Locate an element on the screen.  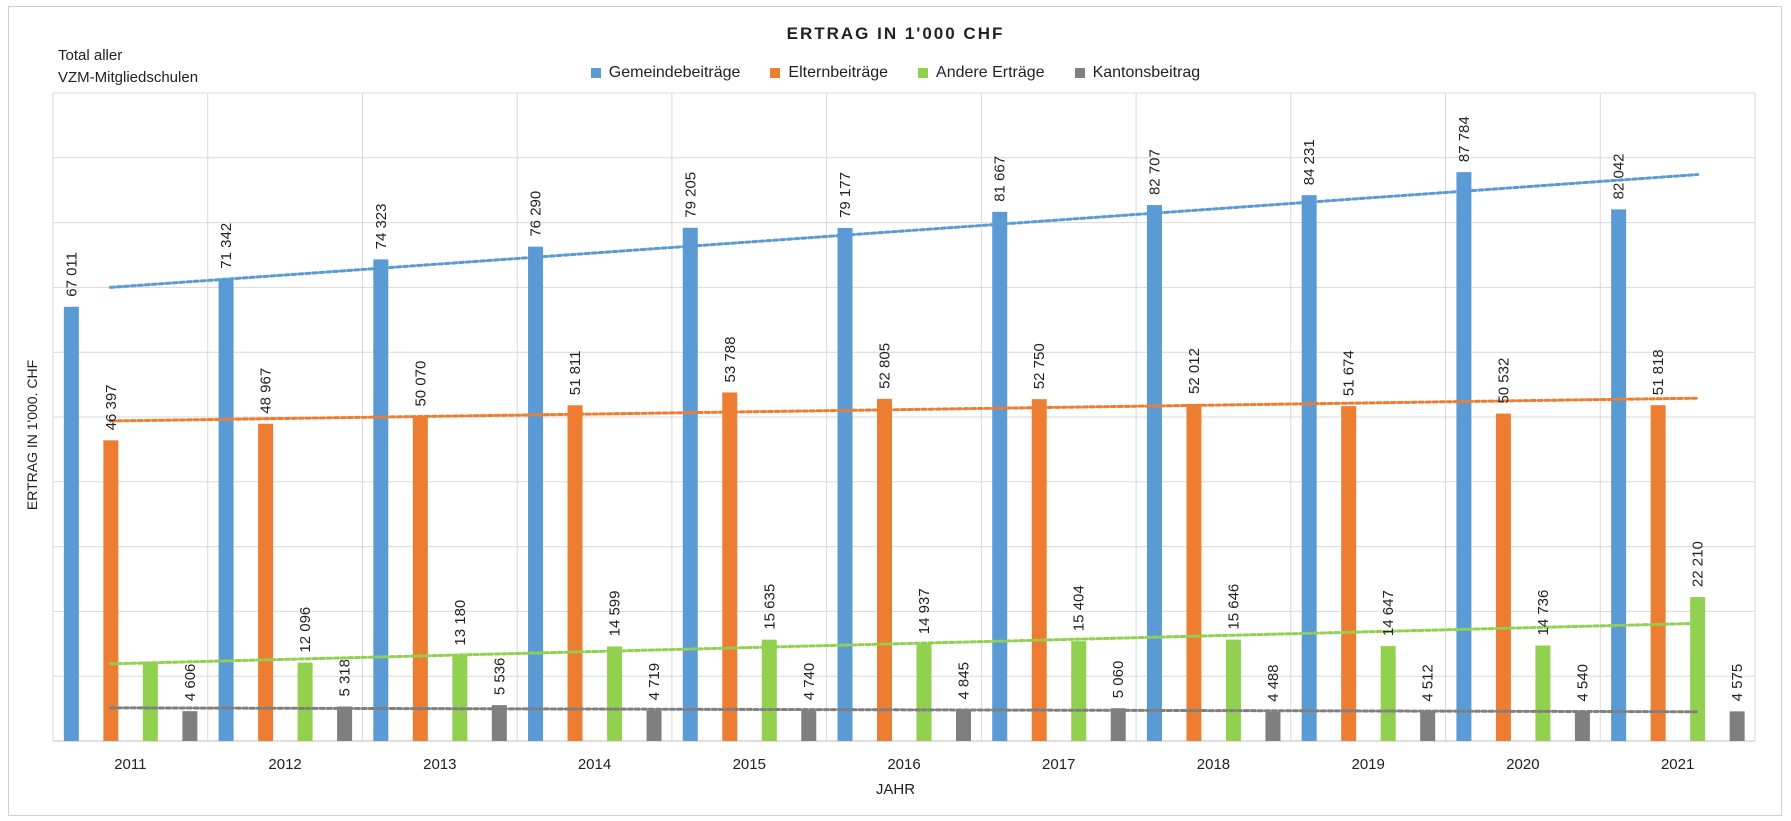
bar-kantonsbeitrag-2015 is located at coordinates (809, 725).